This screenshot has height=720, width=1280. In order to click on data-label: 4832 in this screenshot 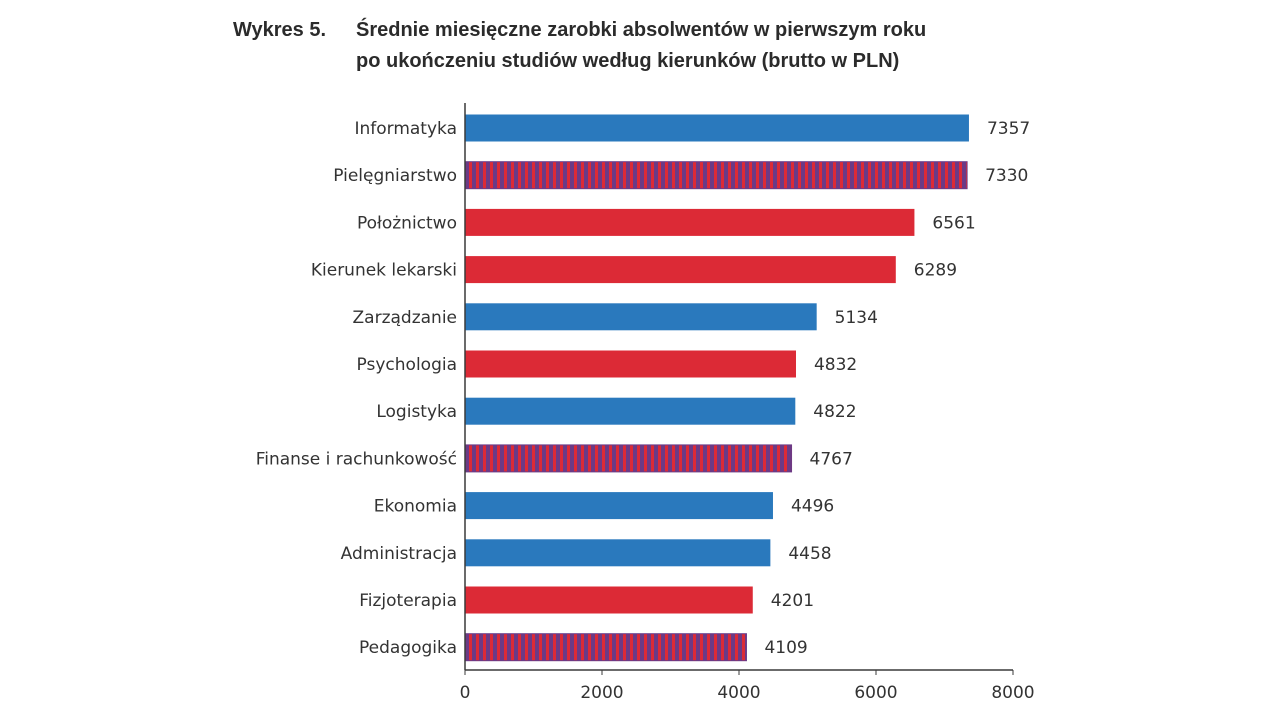, I will do `click(835, 365)`.